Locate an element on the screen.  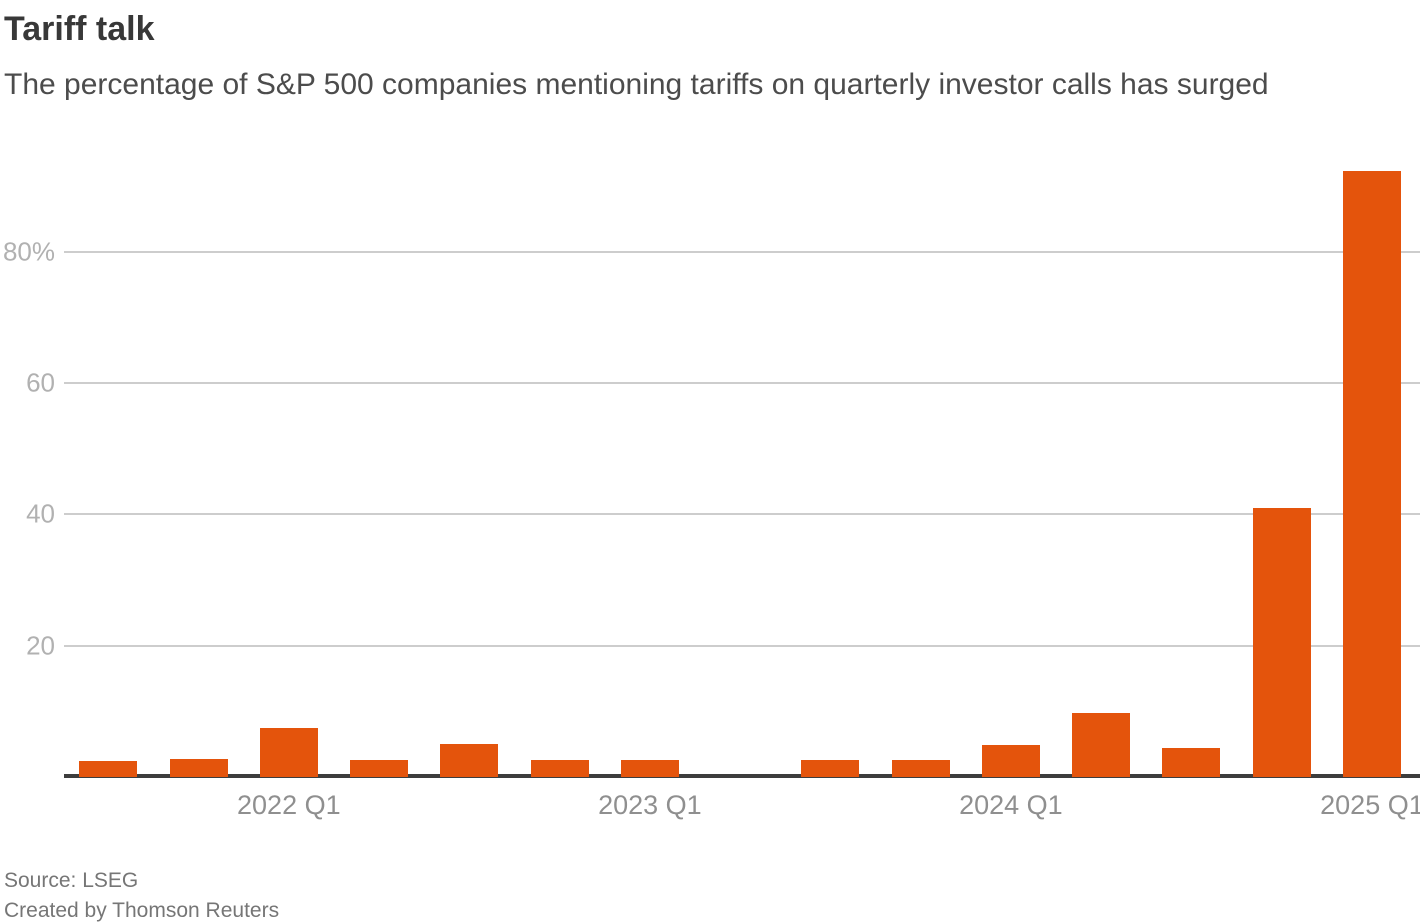
bar-2024-Q3 is located at coordinates (1191, 762).